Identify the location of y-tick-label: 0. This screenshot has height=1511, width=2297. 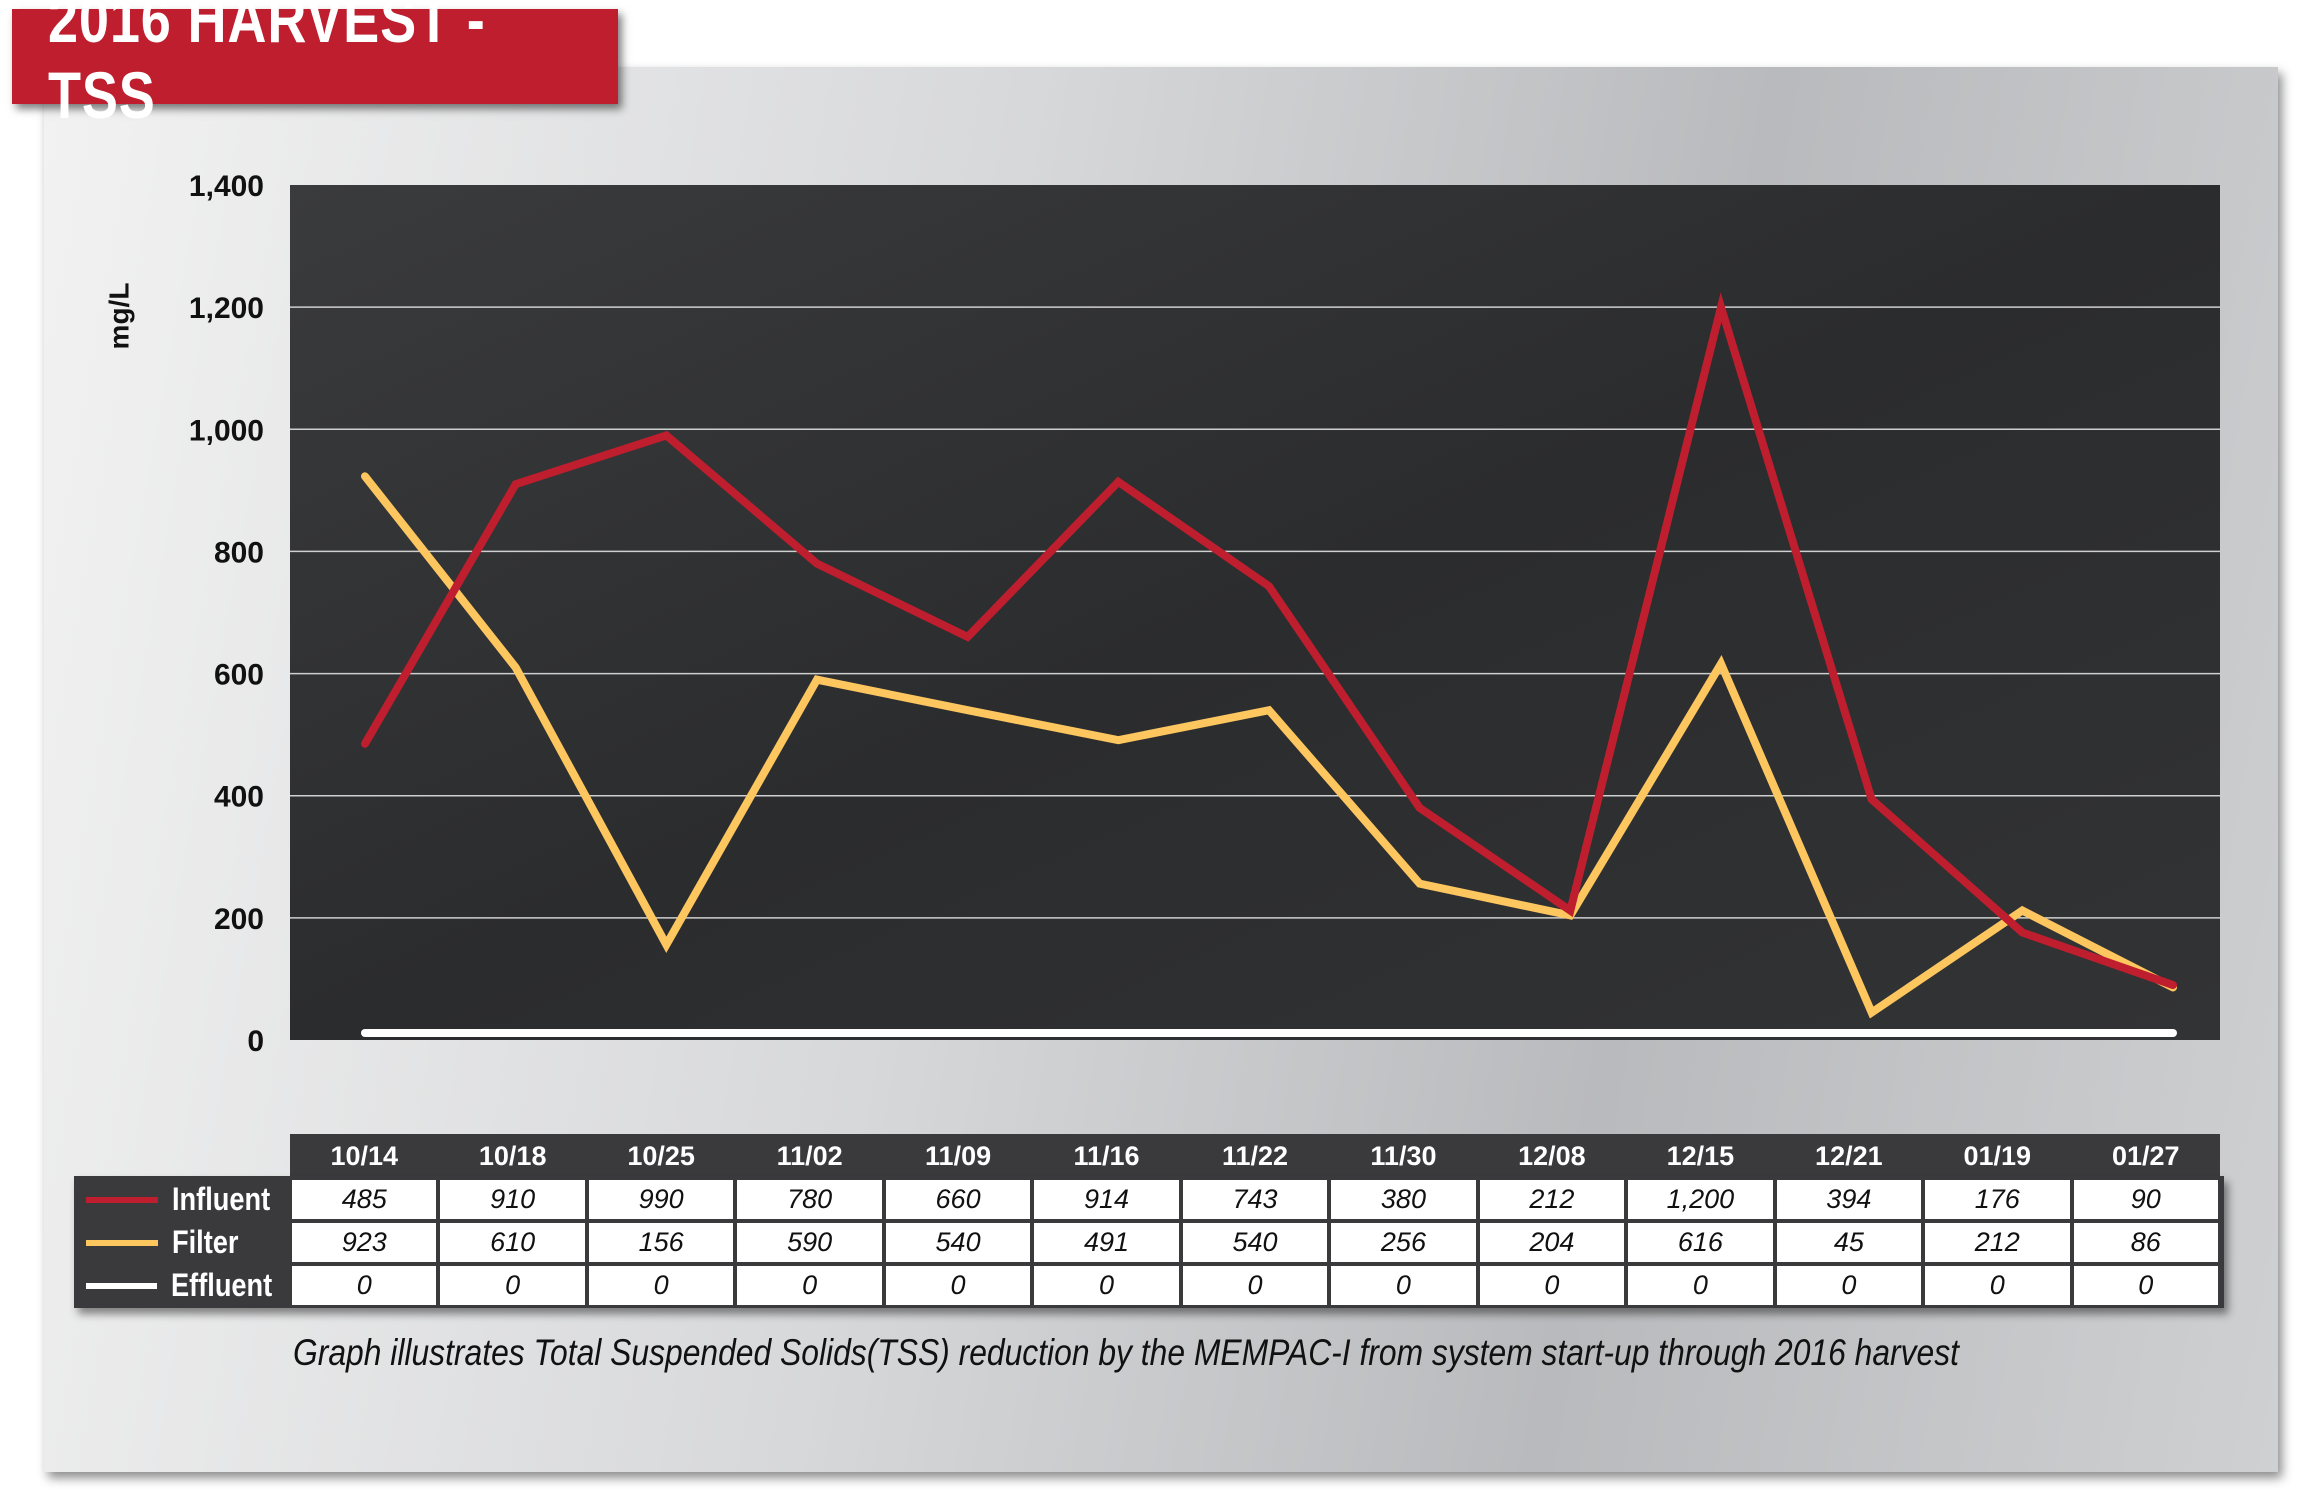
(255, 1041).